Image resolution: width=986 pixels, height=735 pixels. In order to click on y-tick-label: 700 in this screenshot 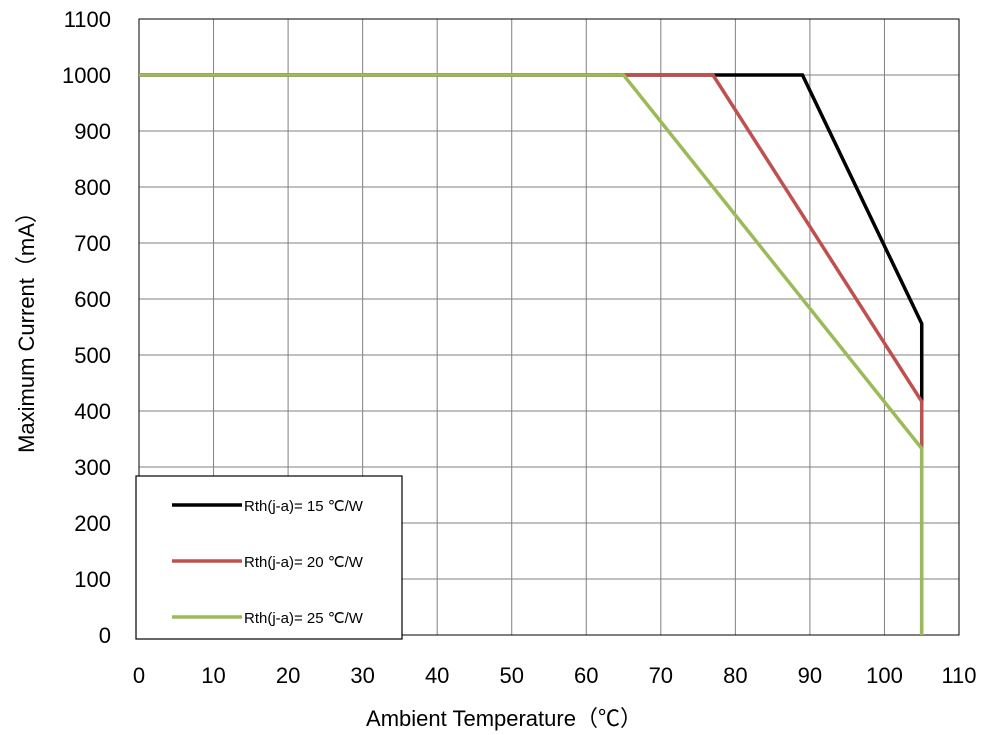, I will do `click(92, 243)`.